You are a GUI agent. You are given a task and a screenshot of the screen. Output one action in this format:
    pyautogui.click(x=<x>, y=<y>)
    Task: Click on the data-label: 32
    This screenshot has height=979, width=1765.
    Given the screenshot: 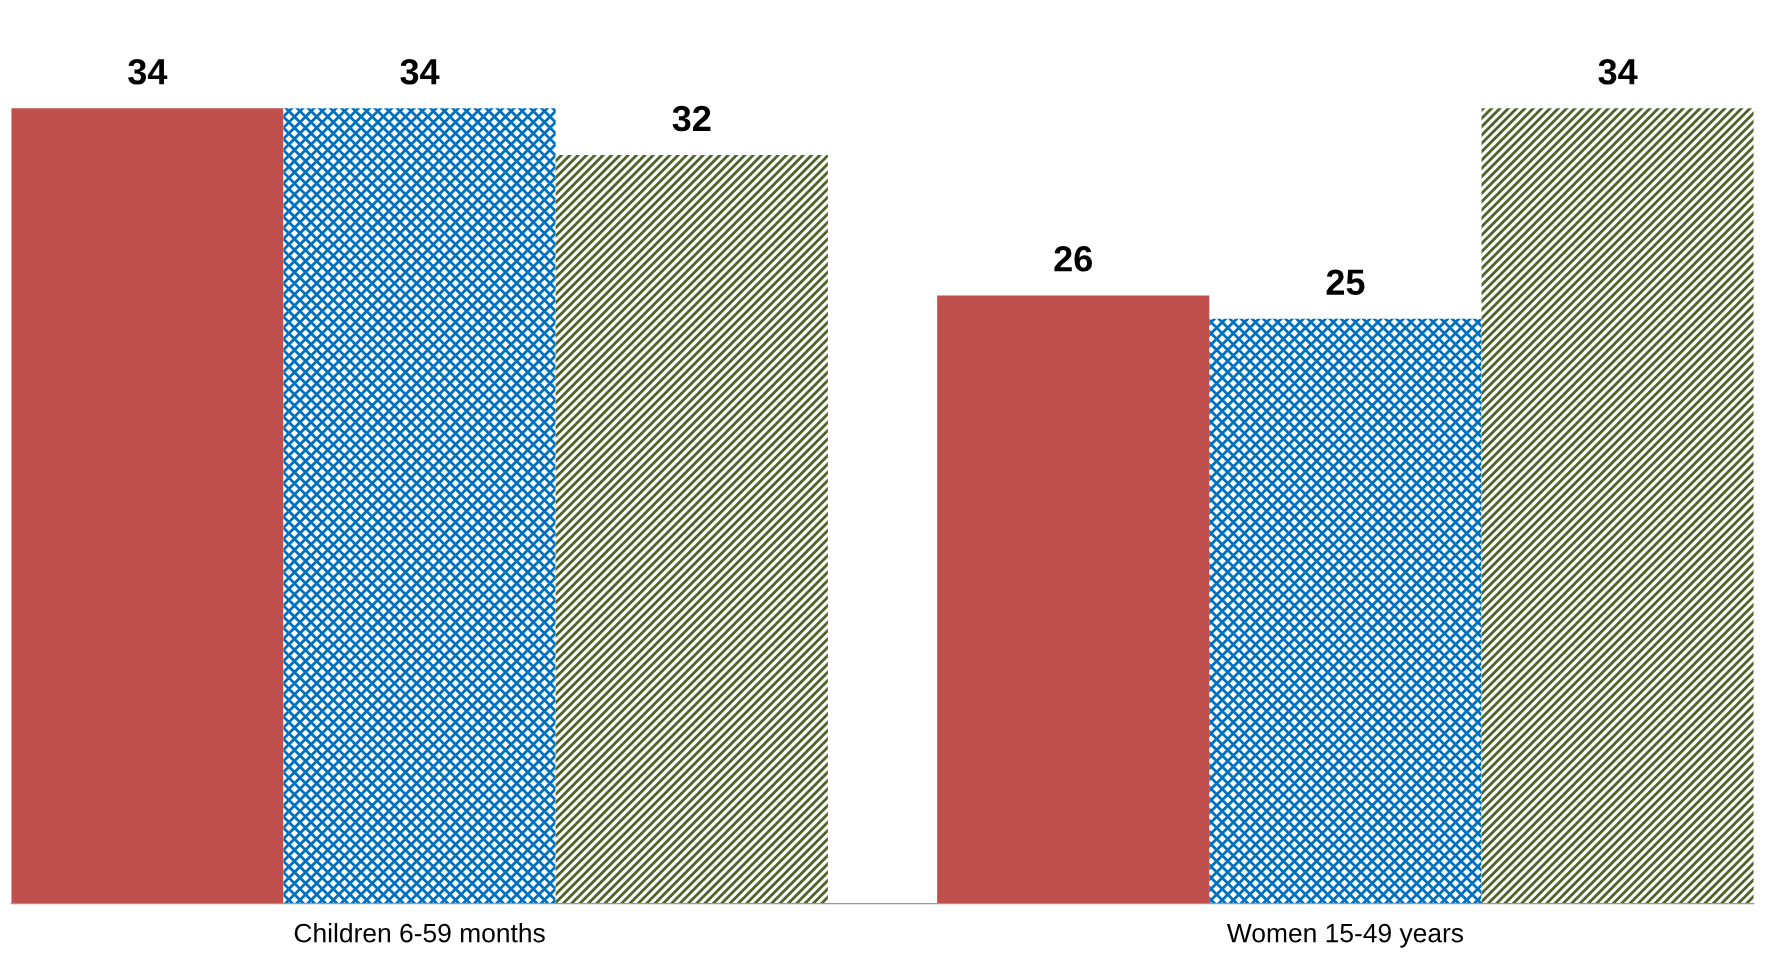 What is the action you would take?
    pyautogui.click(x=691, y=118)
    